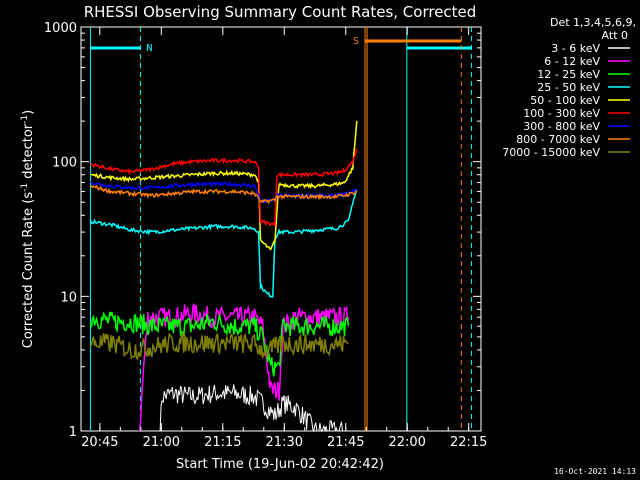 The image size is (640, 480). Describe the element at coordinates (595, 471) in the screenshot. I see `timestamp: 16-Oct-2021 14:13` at that location.